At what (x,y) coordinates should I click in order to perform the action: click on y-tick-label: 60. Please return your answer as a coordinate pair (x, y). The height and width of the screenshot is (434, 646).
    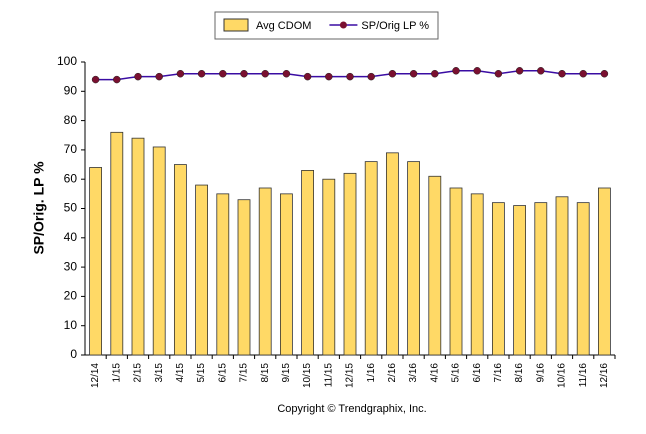
    Looking at the image, I should click on (71, 178).